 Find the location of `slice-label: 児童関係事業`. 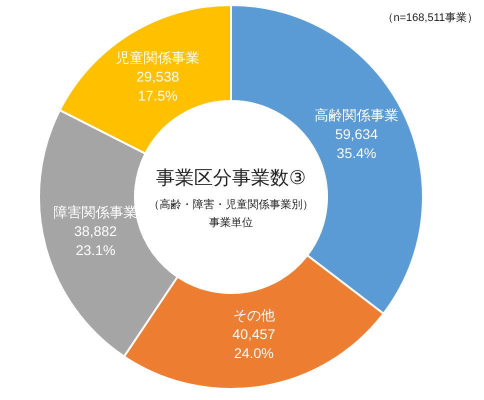

slice-label: 児童関係事業 is located at coordinates (158, 58).